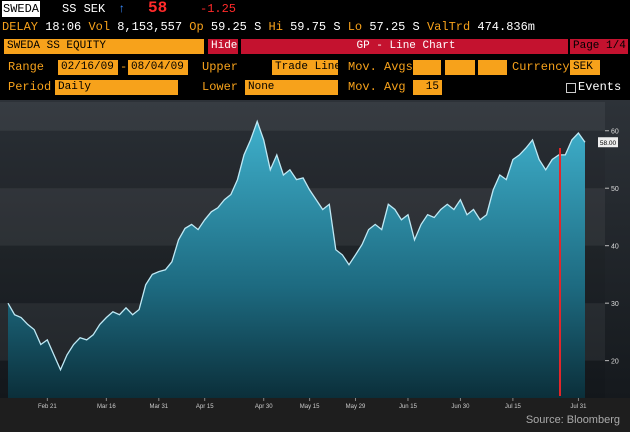  What do you see at coordinates (158, 407) in the screenshot?
I see `x-tick-label: Mar 31` at bounding box center [158, 407].